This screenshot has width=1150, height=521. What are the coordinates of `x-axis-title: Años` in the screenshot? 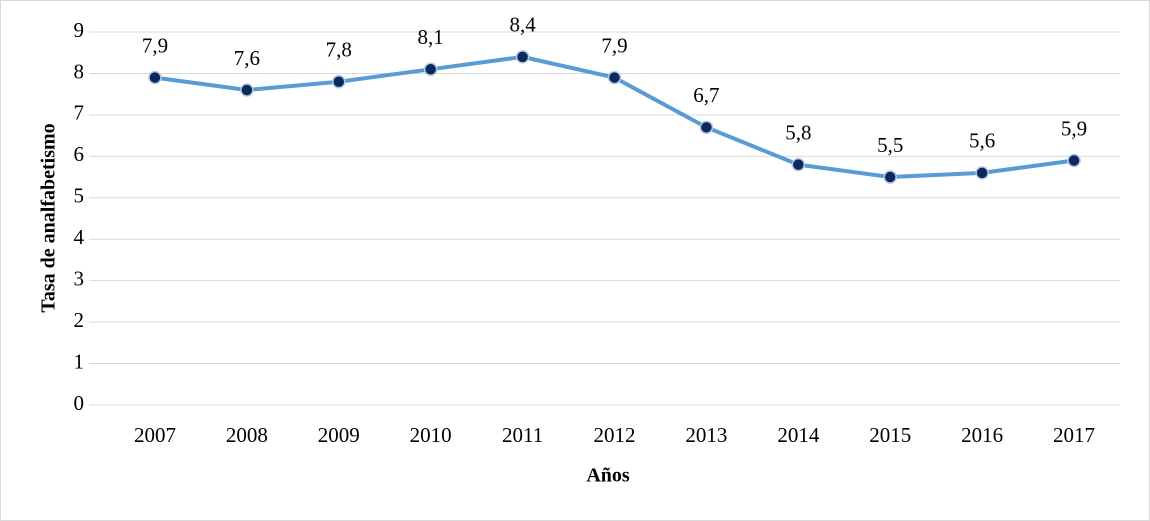 It's located at (608, 476).